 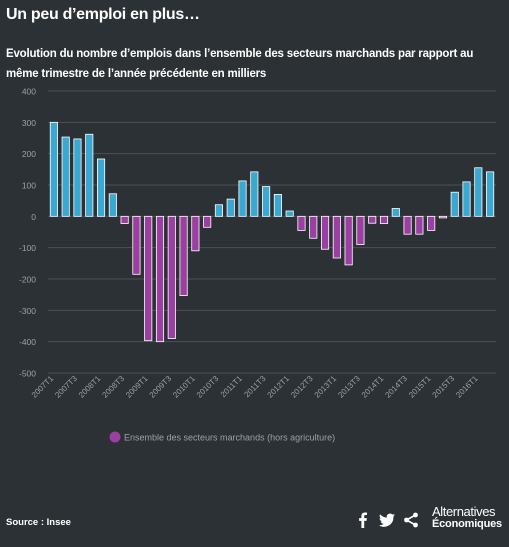 I want to click on x-tick-label: 2015T3, so click(x=444, y=387).